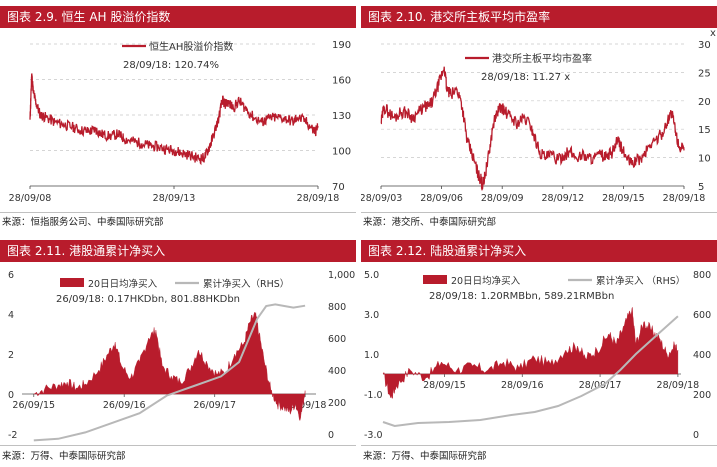 Image resolution: width=717 pixels, height=467 pixels. I want to click on legend-label: 港交所主板平均市盈率, so click(542, 58).